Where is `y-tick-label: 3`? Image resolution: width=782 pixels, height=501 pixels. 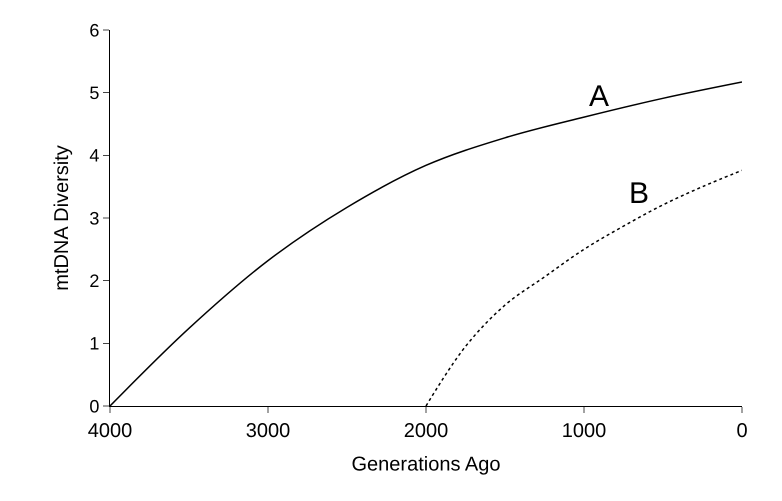
y-tick-label: 3 is located at coordinates (94, 218).